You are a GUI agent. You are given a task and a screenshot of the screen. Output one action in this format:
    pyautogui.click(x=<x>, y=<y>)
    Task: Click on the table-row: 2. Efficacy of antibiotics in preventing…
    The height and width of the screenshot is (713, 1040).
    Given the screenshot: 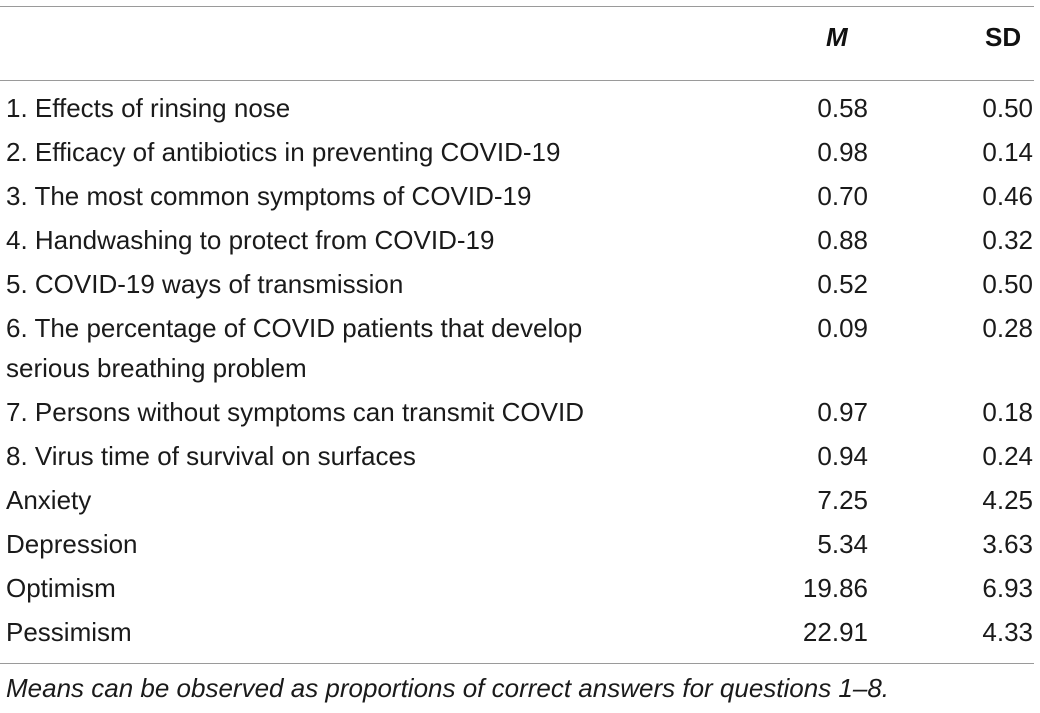 What is the action you would take?
    pyautogui.click(x=520, y=146)
    